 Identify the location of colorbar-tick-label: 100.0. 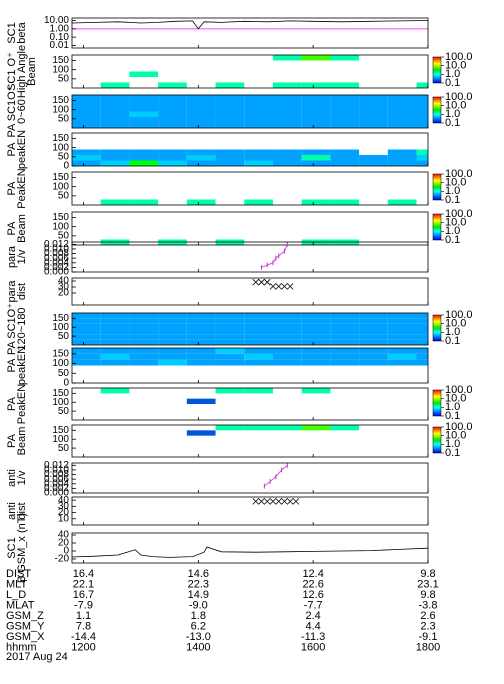
(459, 97).